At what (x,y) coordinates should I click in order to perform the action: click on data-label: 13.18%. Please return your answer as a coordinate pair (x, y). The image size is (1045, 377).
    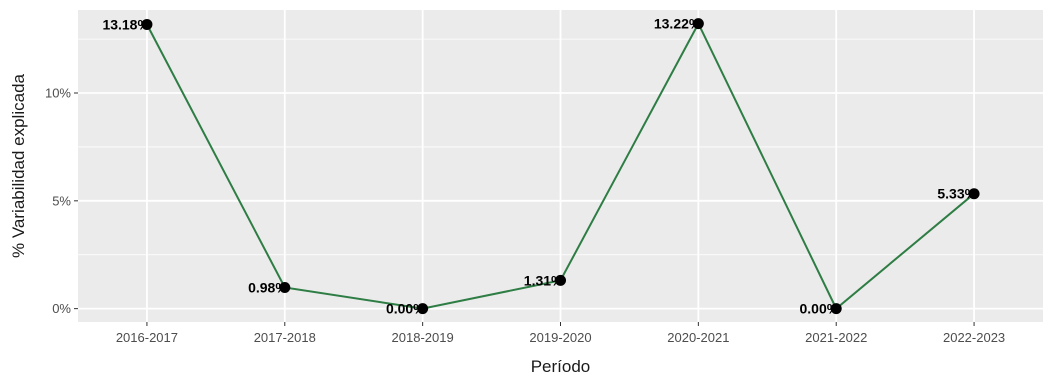
    Looking at the image, I should click on (126, 24).